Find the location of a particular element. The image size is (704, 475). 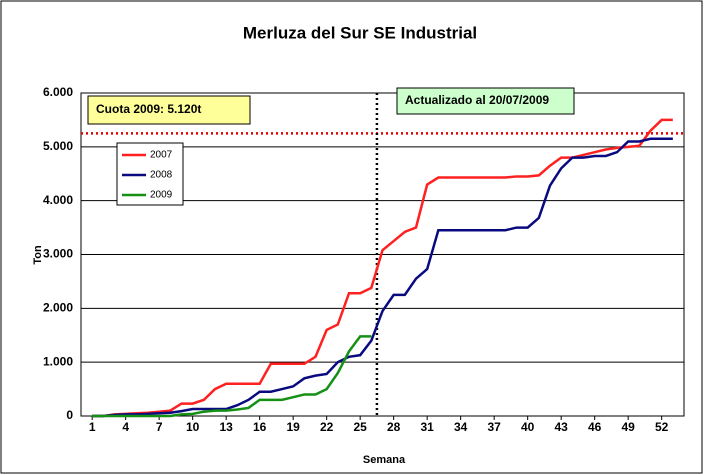

x-tick-label: 40 is located at coordinates (528, 427).